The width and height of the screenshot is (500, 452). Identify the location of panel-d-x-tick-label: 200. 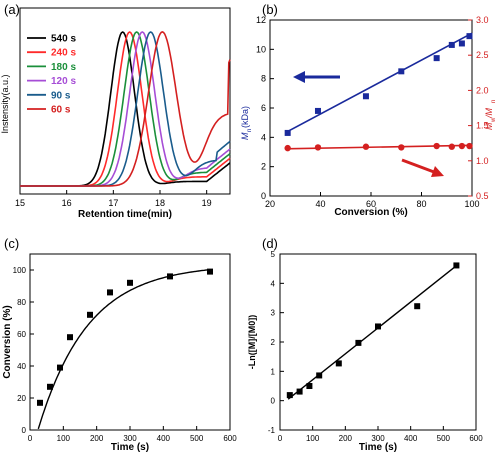
(346, 438).